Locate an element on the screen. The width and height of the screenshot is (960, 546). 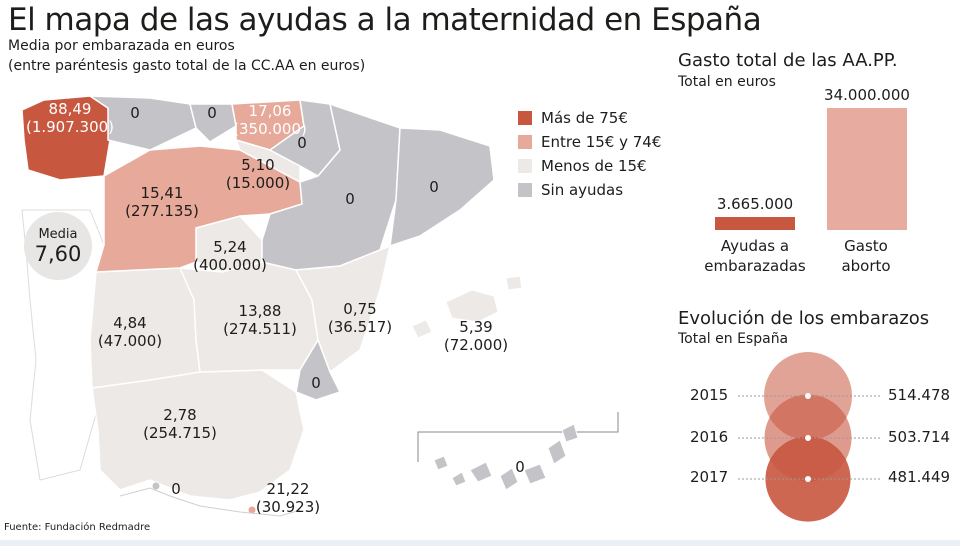
label-baleares: 5,39 (72.000) is located at coordinates (476, 336).